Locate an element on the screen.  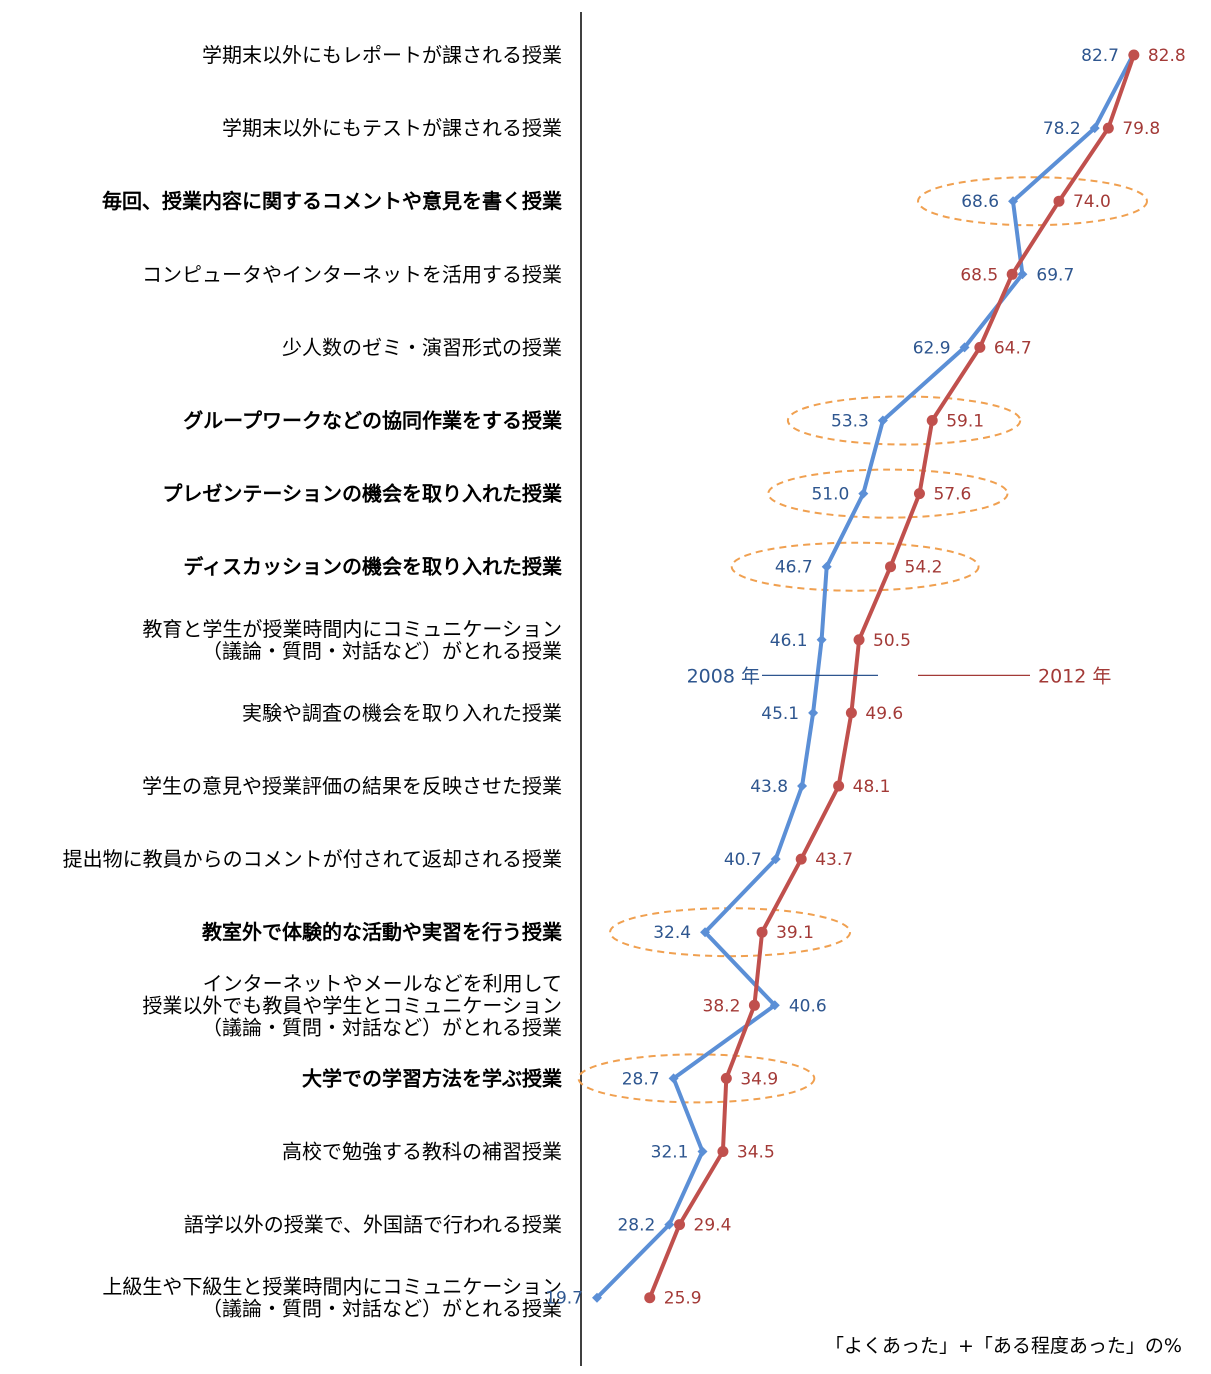
data-label-2012: 54.2 is located at coordinates (924, 568).